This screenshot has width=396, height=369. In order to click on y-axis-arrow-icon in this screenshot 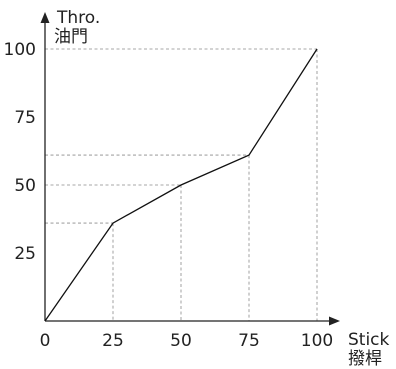, I will do `click(45, 17)`.